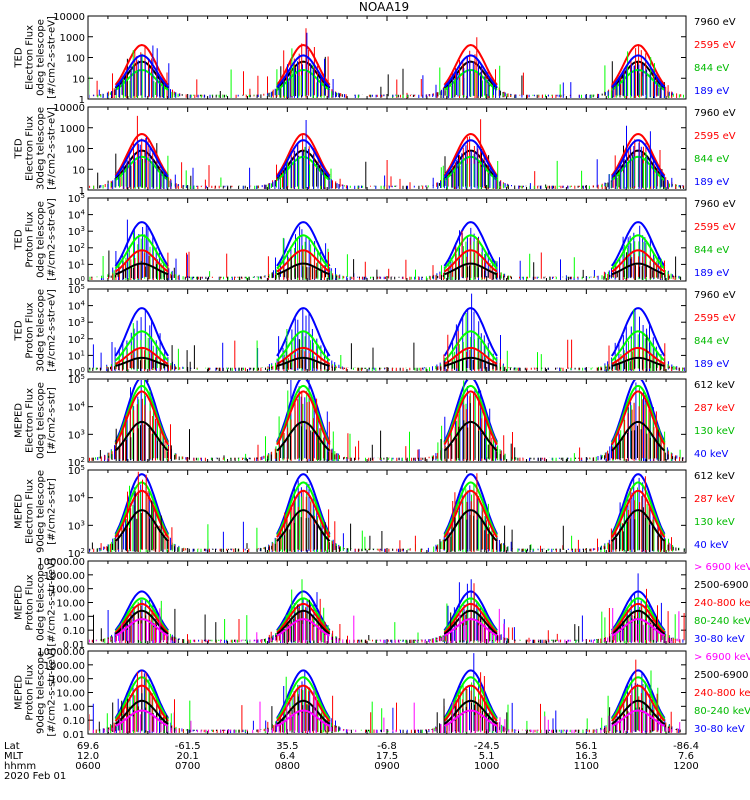 This screenshot has height=800, width=750. What do you see at coordinates (721, 585) in the screenshot?
I see `legend-entry: 2500-6900` at bounding box center [721, 585].